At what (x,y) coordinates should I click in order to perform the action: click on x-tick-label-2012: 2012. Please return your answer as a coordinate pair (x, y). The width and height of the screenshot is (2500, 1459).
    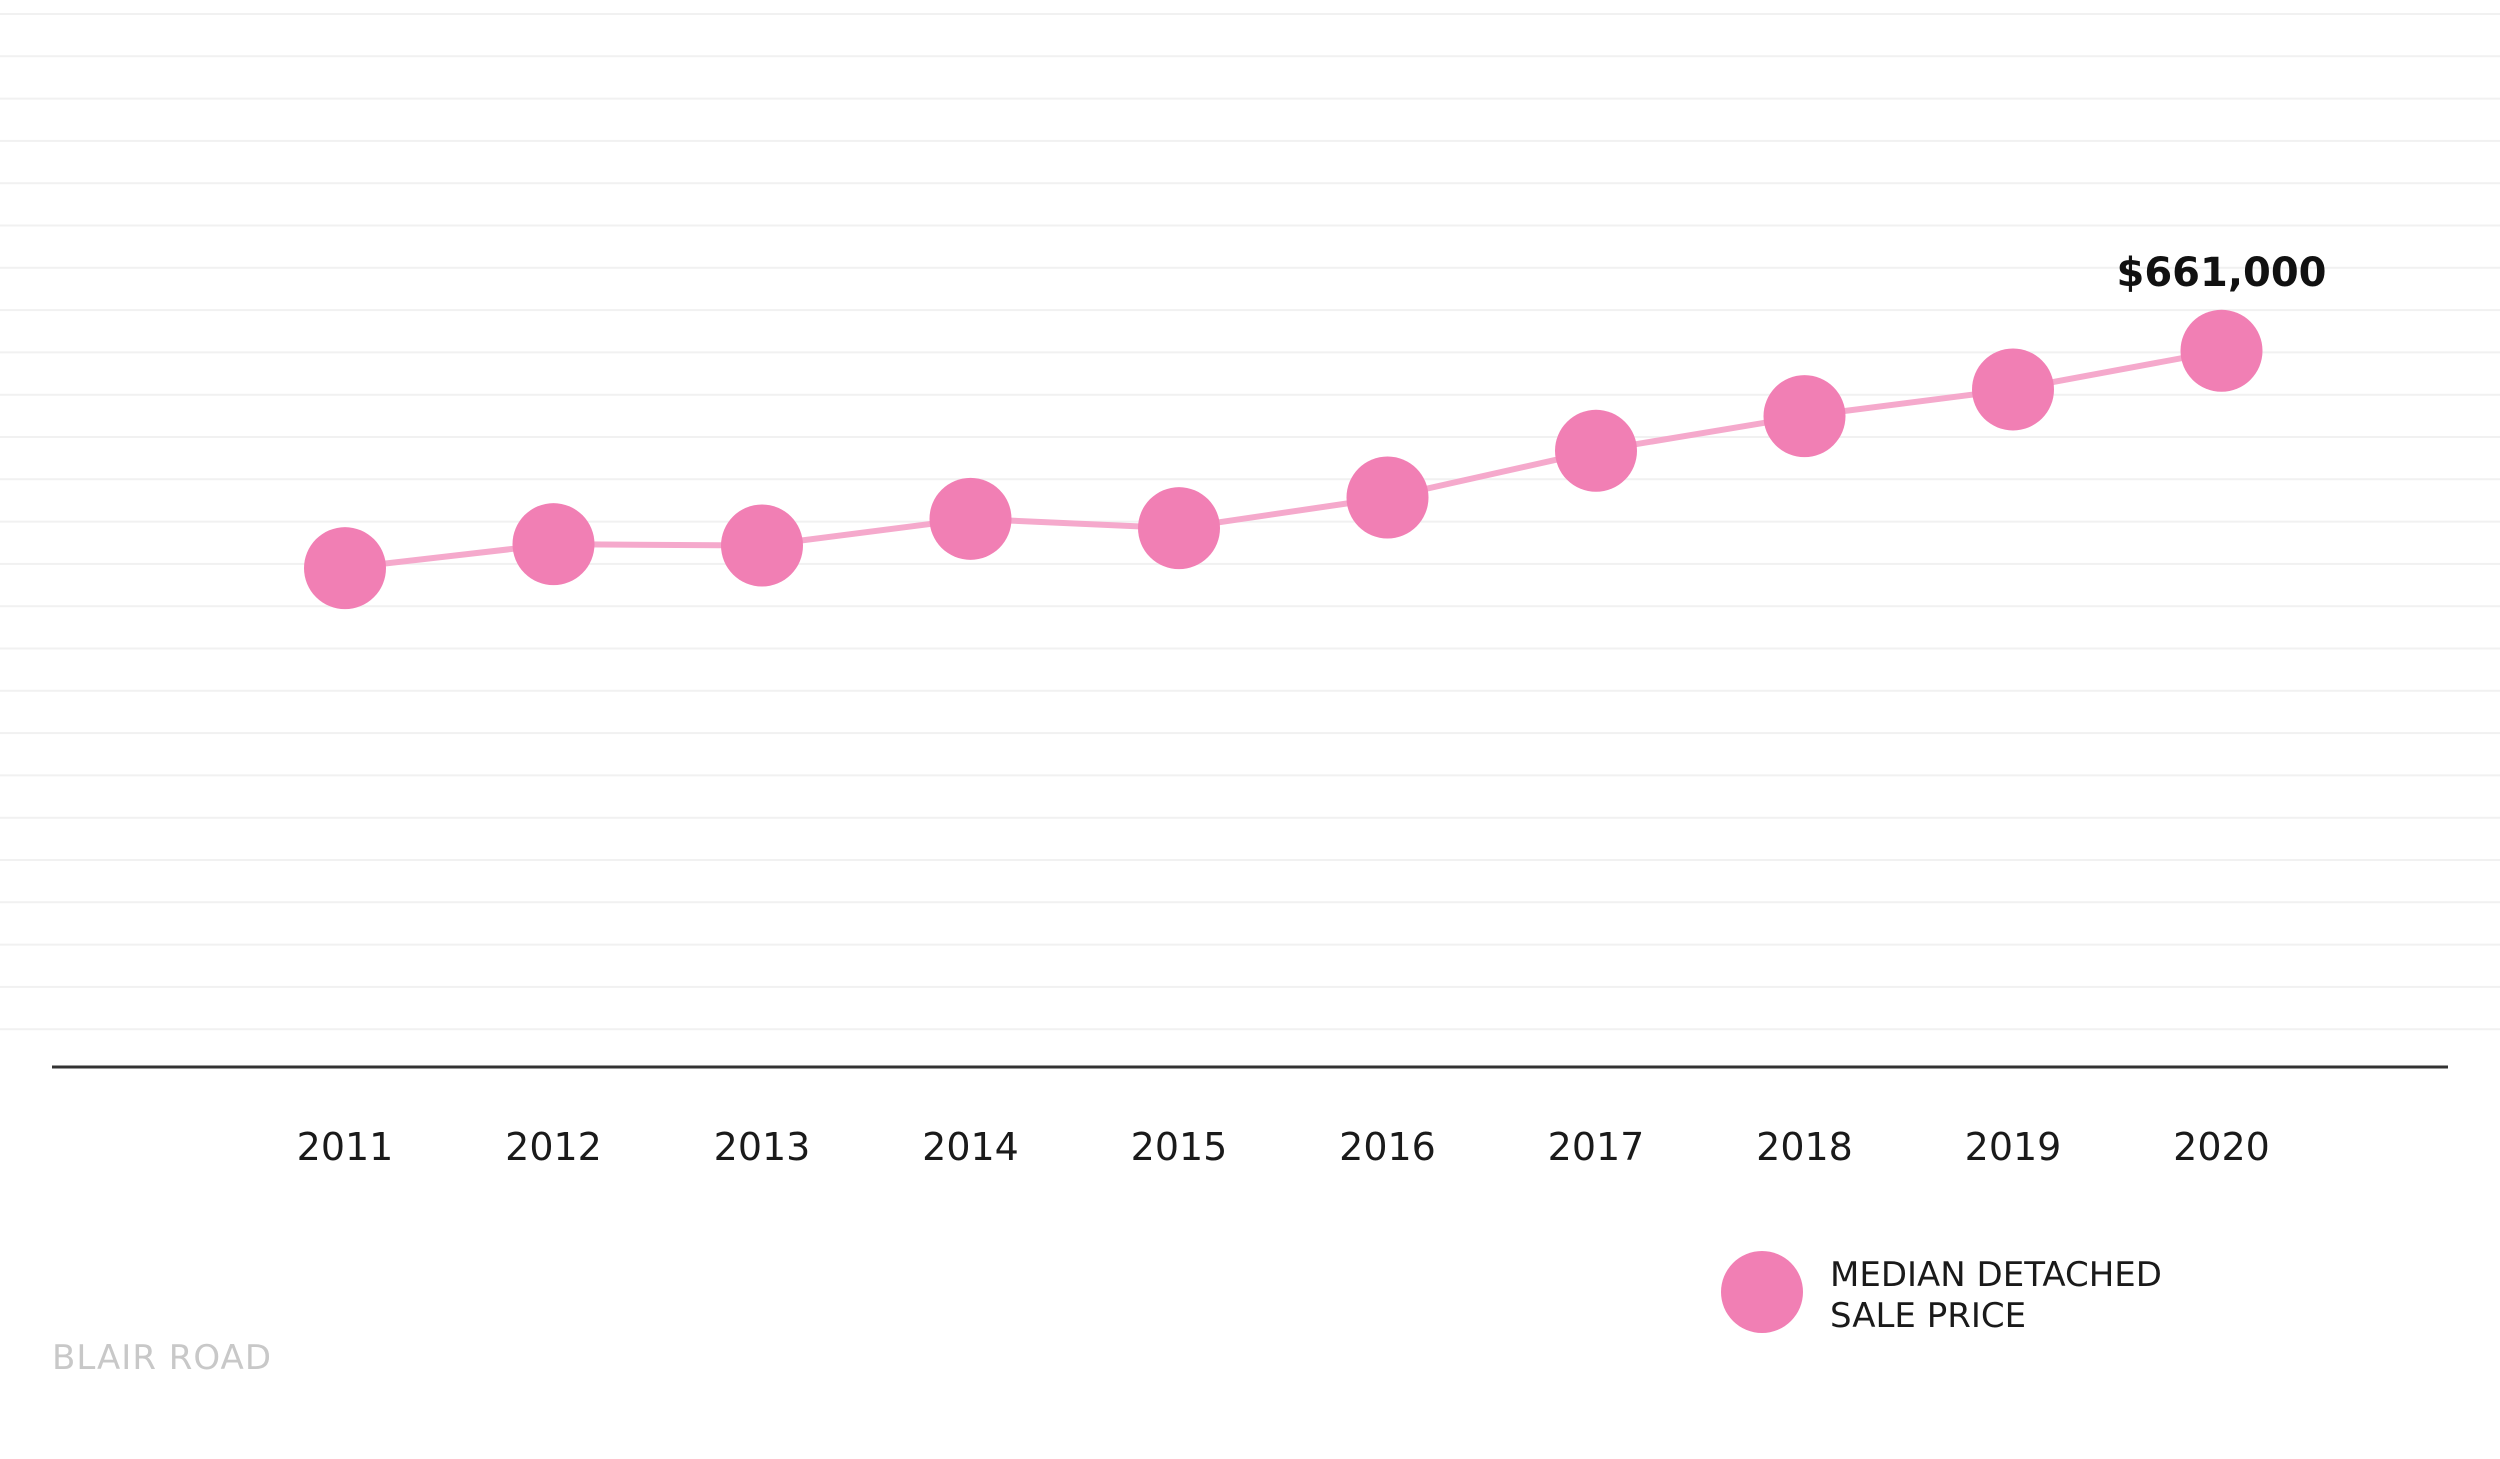
    Looking at the image, I should click on (553, 1147).